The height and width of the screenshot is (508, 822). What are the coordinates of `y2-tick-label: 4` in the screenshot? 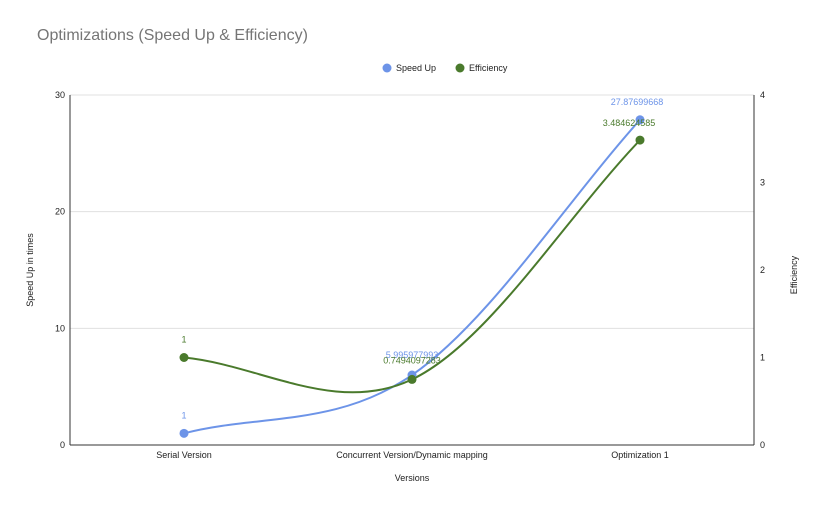 It's located at (762, 95).